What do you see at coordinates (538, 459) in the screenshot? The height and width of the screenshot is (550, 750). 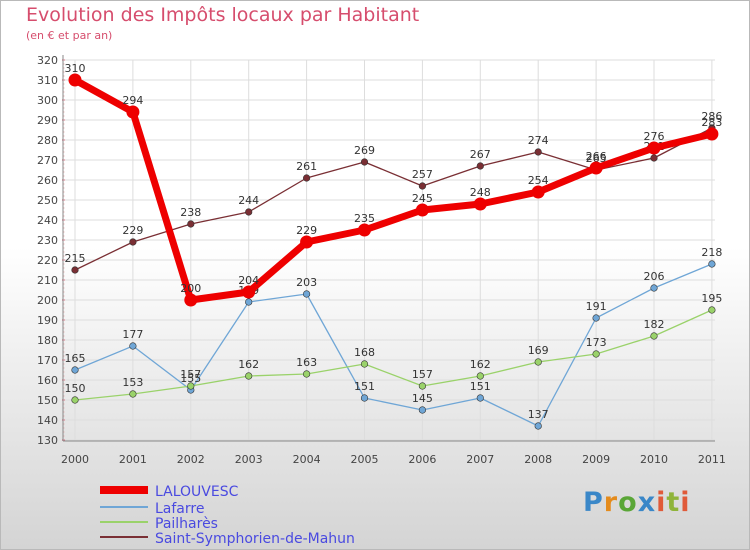 I see `x-tick-label: 2008` at bounding box center [538, 459].